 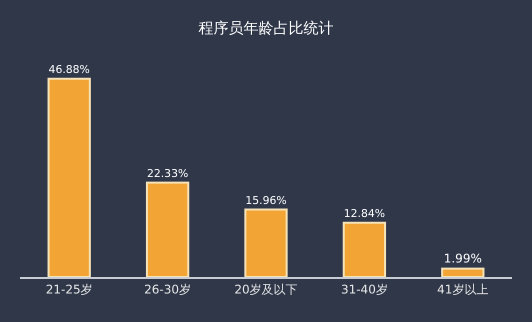 What do you see at coordinates (462, 289) in the screenshot?
I see `x-tick-label: 41岁以上` at bounding box center [462, 289].